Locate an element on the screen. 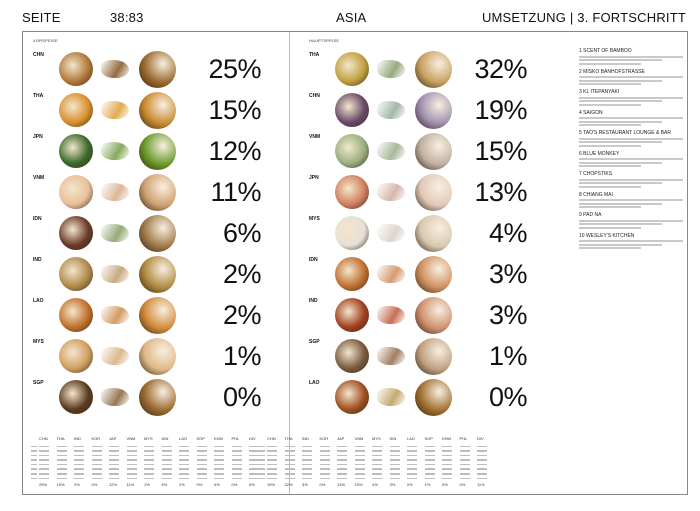 The image size is (700, 511). share-percentage: 0% is located at coordinates (242, 397).